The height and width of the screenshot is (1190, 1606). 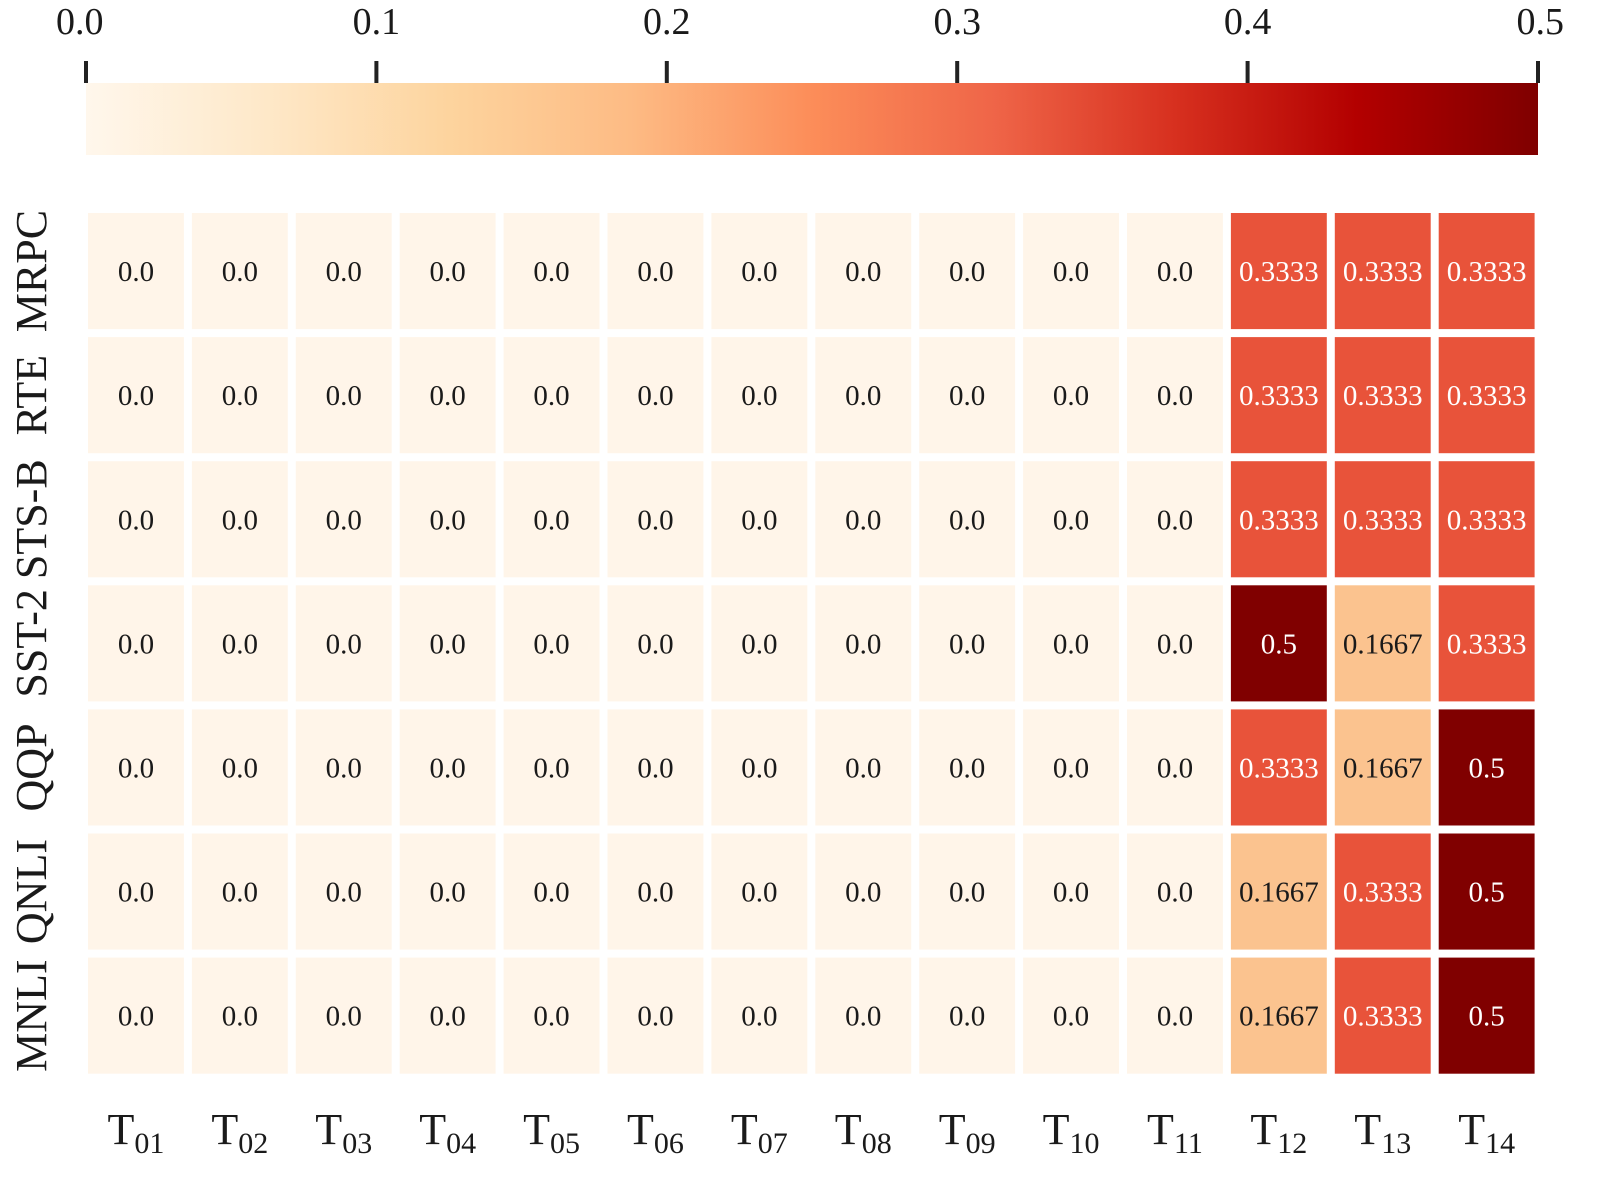 What do you see at coordinates (31, 395) in the screenshot?
I see `row-label: RTE` at bounding box center [31, 395].